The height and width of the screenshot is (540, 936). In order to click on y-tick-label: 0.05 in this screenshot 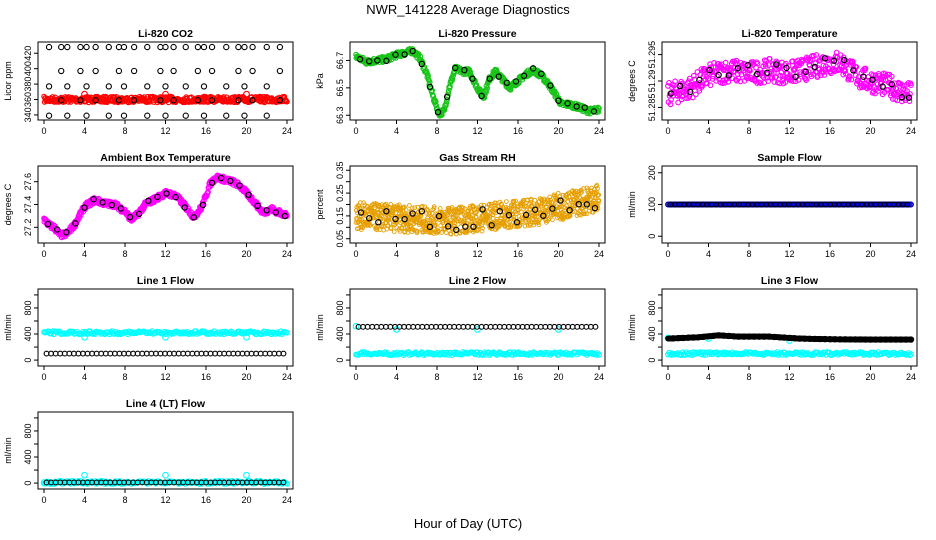, I will do `click(340, 239)`.